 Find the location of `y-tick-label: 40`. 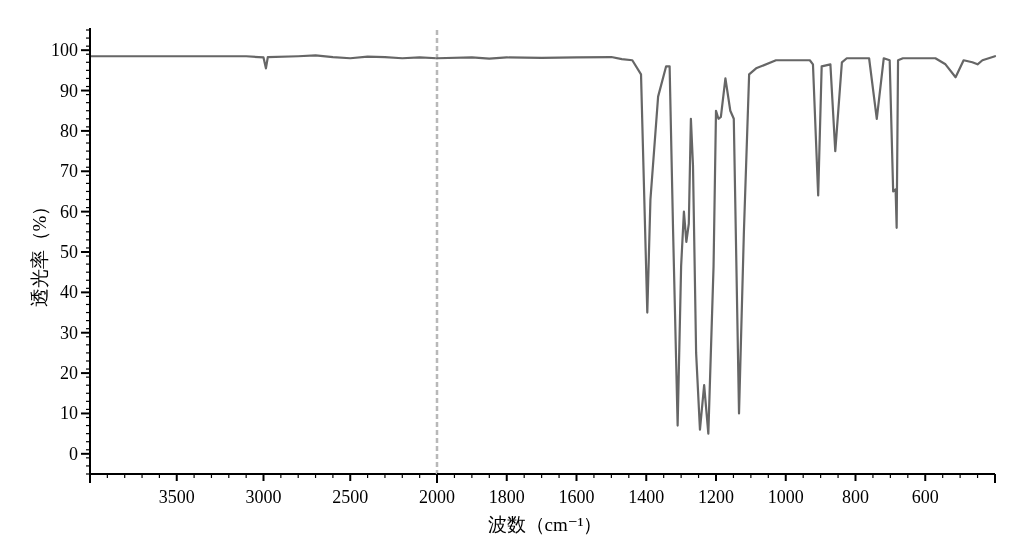

y-tick-label: 40 is located at coordinates (69, 292).